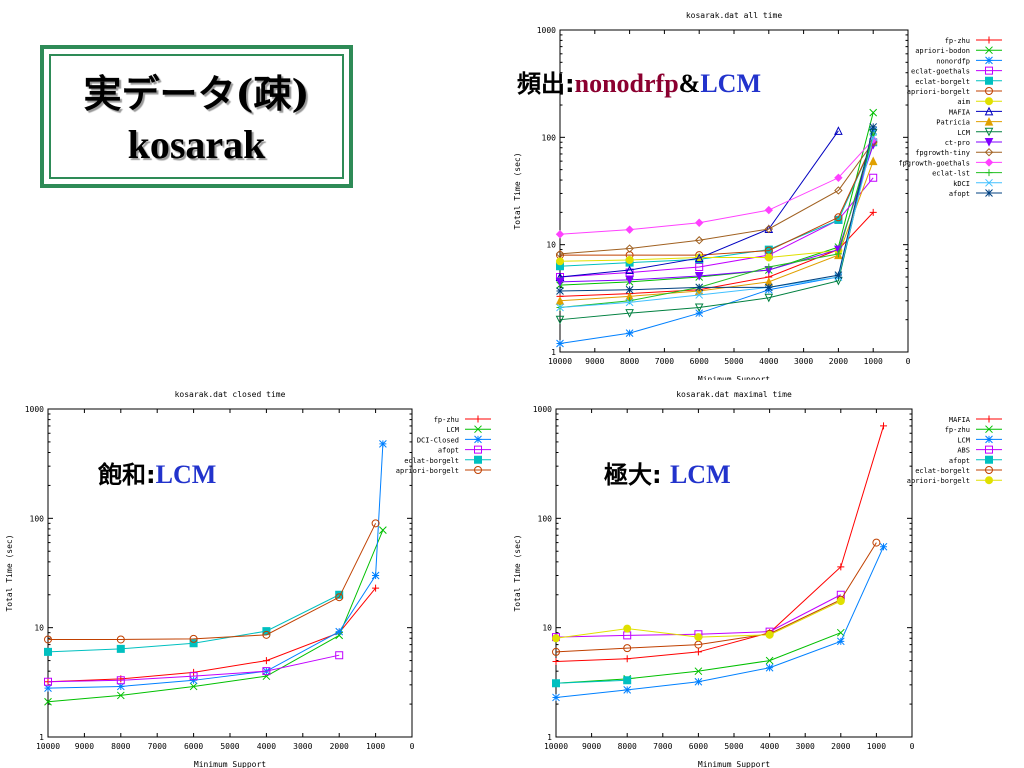 The width and height of the screenshot is (1024, 768). I want to click on slide-title-box: 実データ(疎) kosarak, so click(196, 116).